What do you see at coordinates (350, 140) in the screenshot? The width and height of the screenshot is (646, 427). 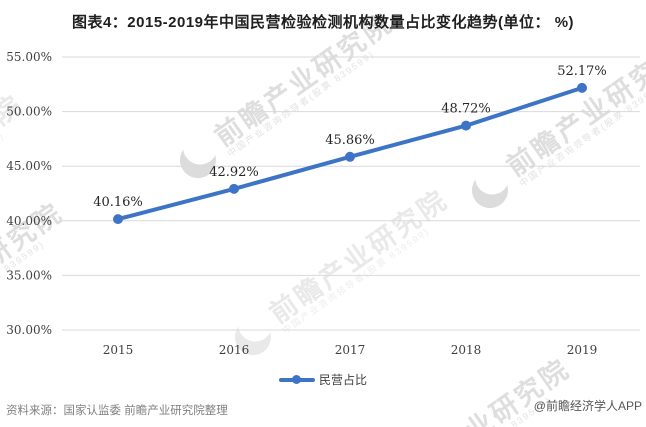 I see `data-point-label: 45.86%` at bounding box center [350, 140].